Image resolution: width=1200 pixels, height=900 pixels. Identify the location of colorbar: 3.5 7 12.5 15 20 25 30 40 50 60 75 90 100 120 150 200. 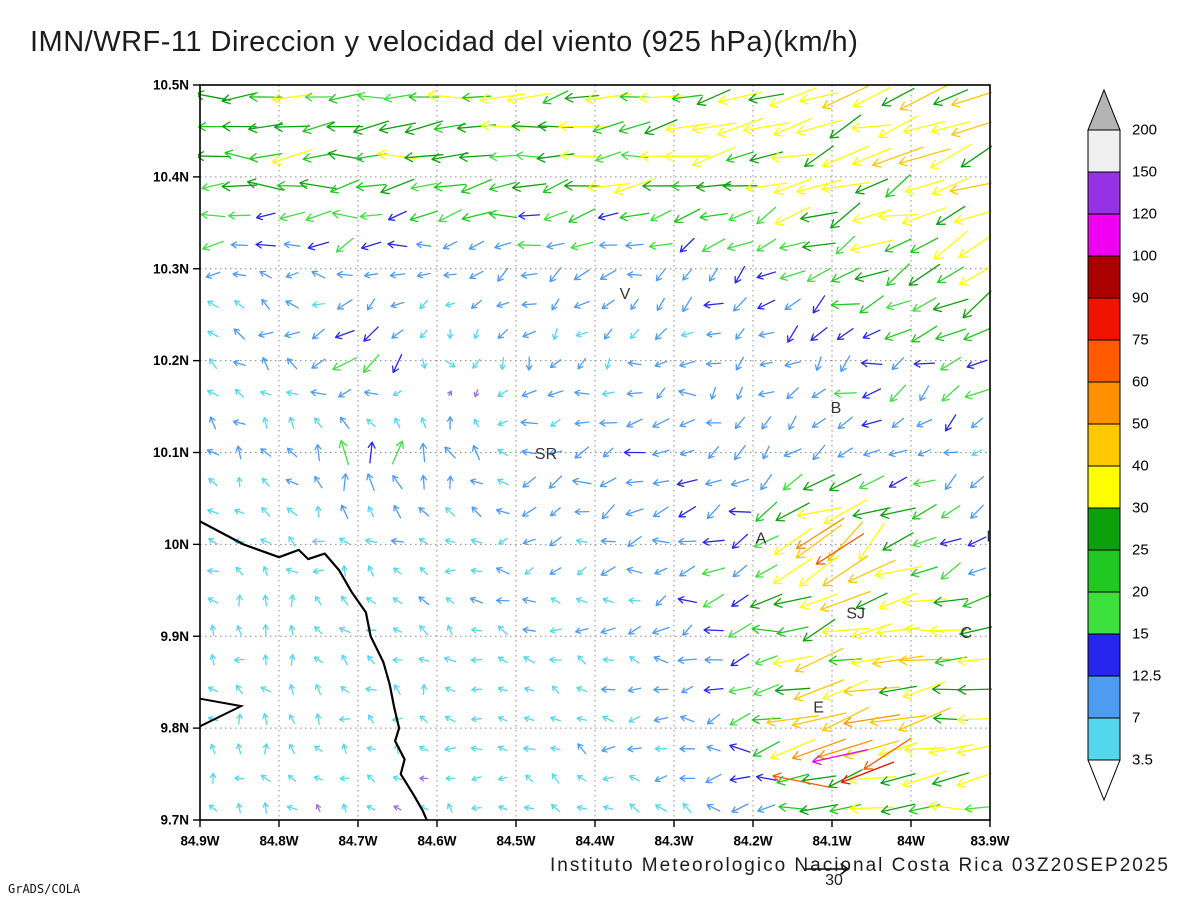
(1124, 445).